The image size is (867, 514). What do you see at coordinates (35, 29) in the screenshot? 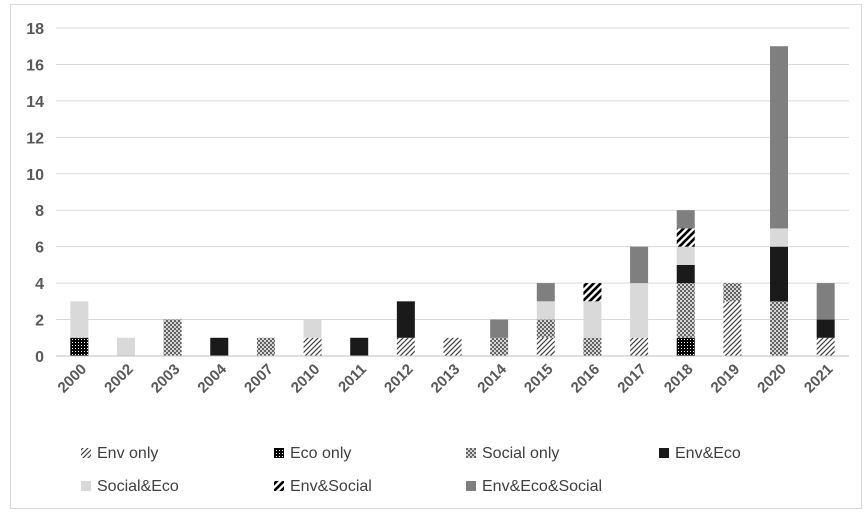
I see `y-tick-label: 18` at bounding box center [35, 29].